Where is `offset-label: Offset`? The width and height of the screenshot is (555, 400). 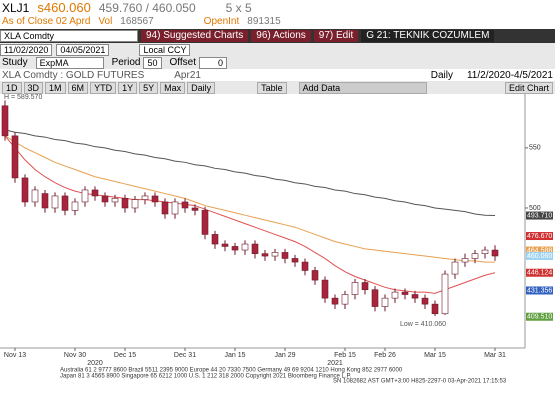 offset-label: Offset is located at coordinates (183, 62).